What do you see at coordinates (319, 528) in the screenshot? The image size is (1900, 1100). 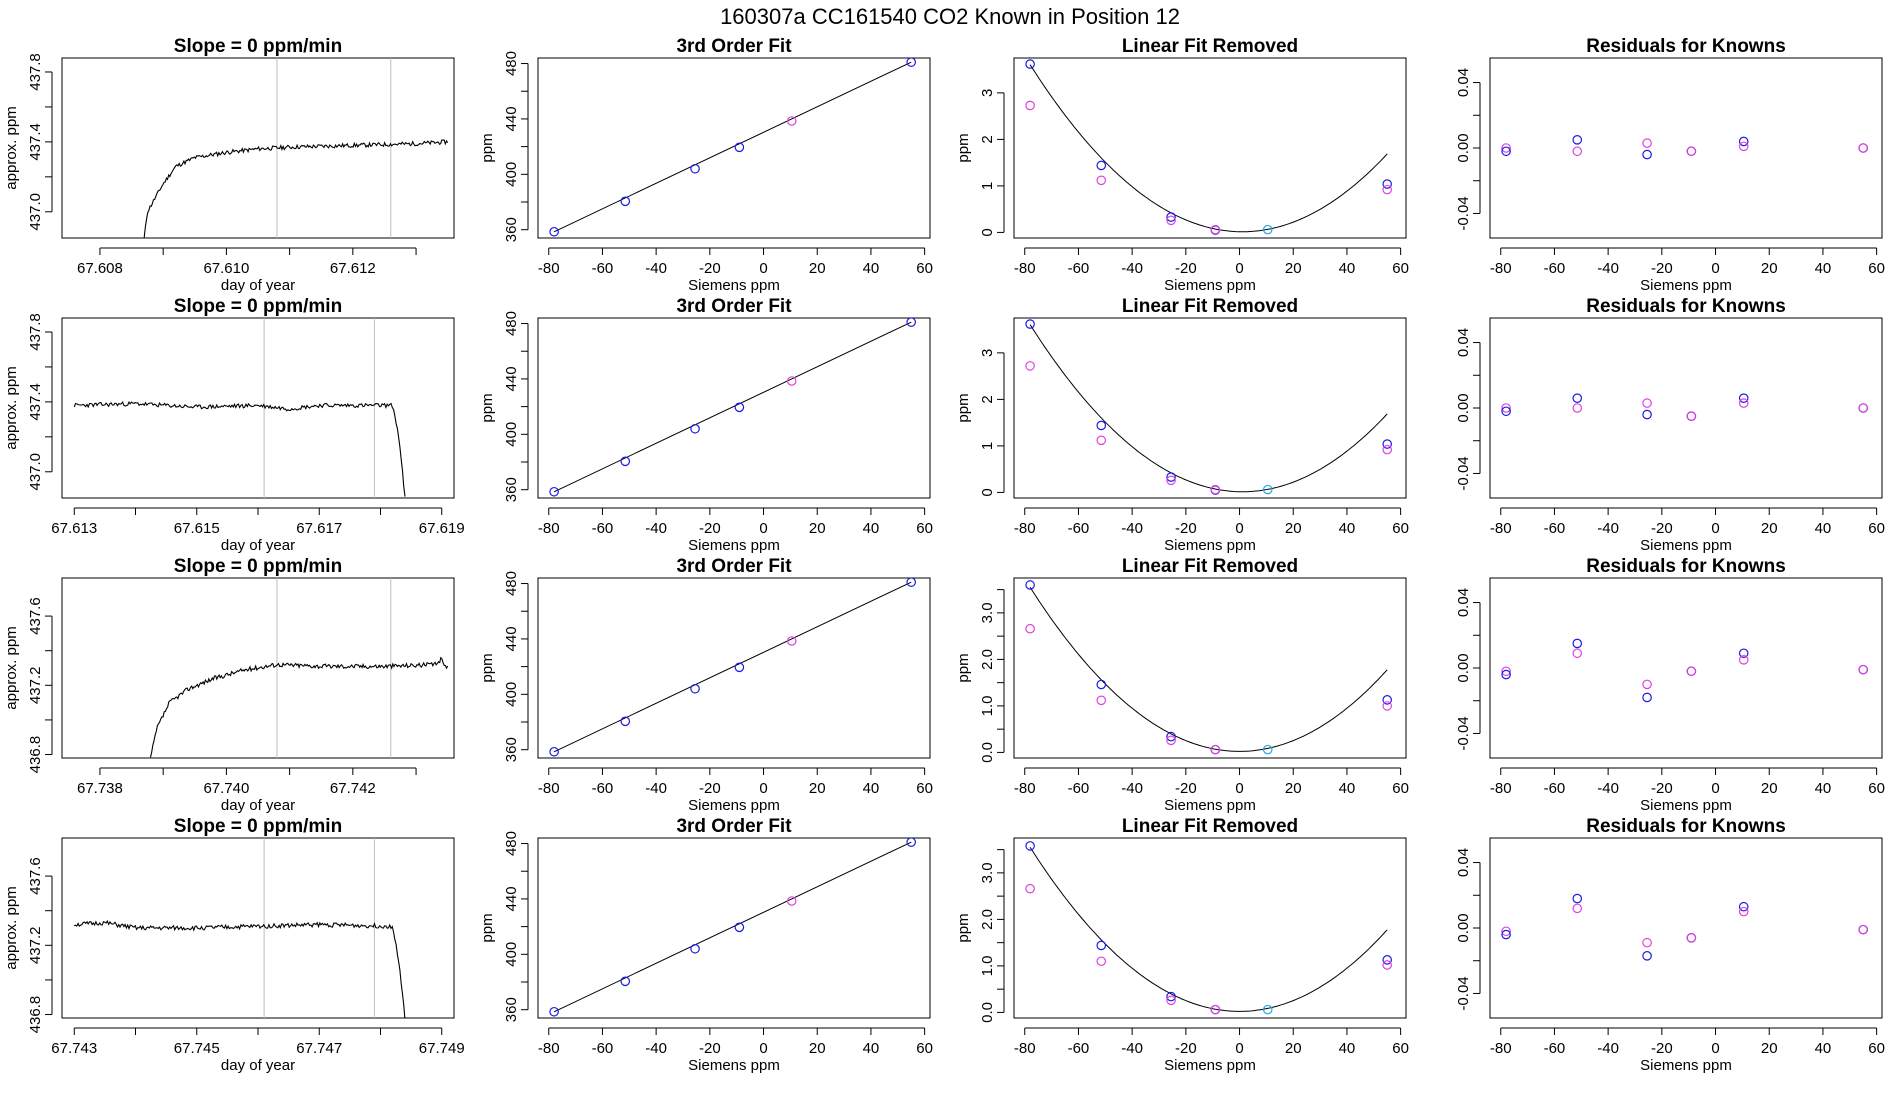 I see `x-tick-label: 67.617` at bounding box center [319, 528].